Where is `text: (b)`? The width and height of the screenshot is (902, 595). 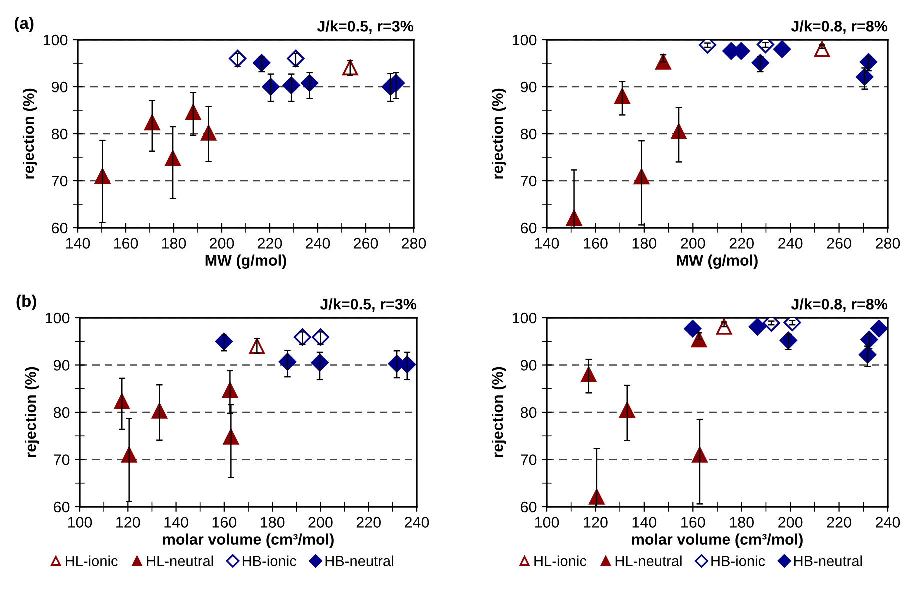 text: (b) is located at coordinates (26, 302).